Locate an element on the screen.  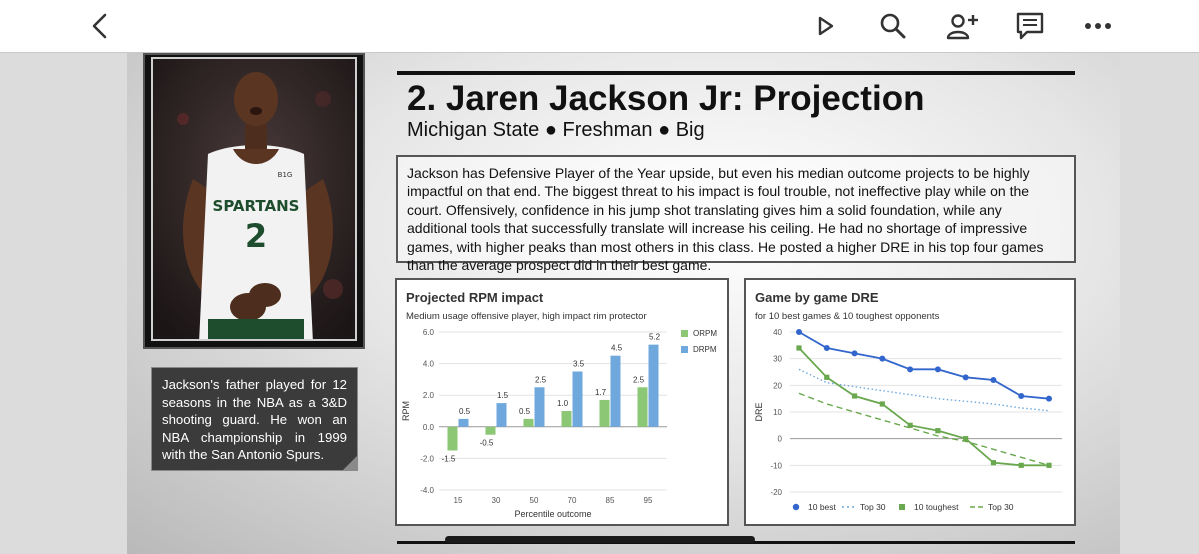
rpm-data-label: -0.5 is located at coordinates (487, 443).